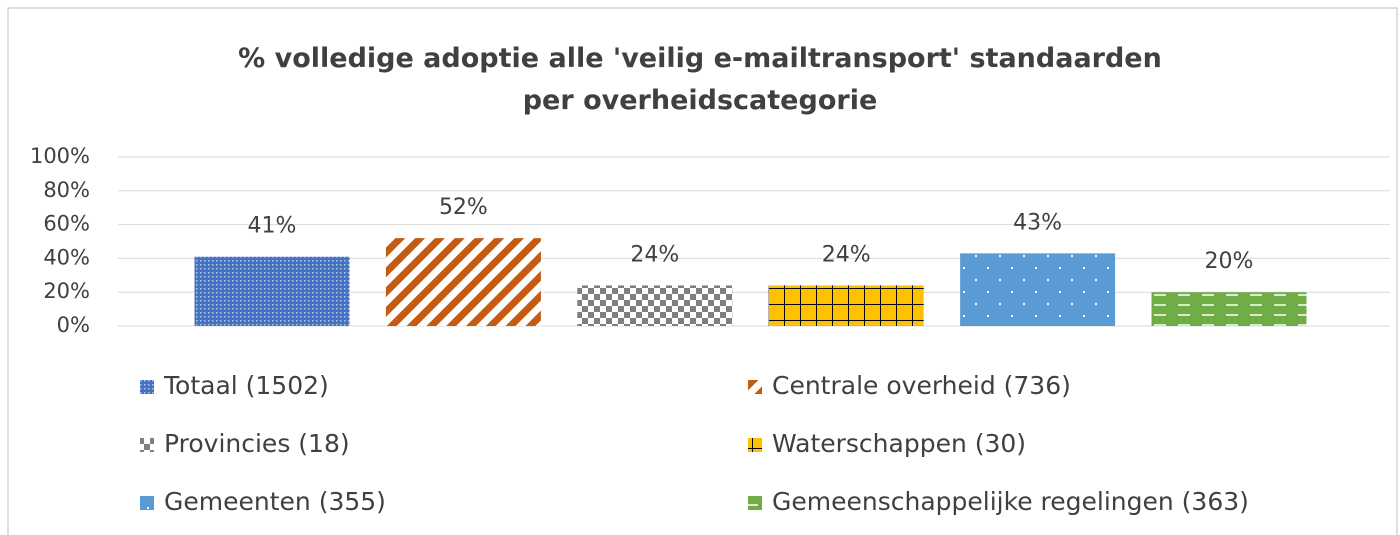  Describe the element at coordinates (463, 207) in the screenshot. I see `data-label: 52%` at that location.